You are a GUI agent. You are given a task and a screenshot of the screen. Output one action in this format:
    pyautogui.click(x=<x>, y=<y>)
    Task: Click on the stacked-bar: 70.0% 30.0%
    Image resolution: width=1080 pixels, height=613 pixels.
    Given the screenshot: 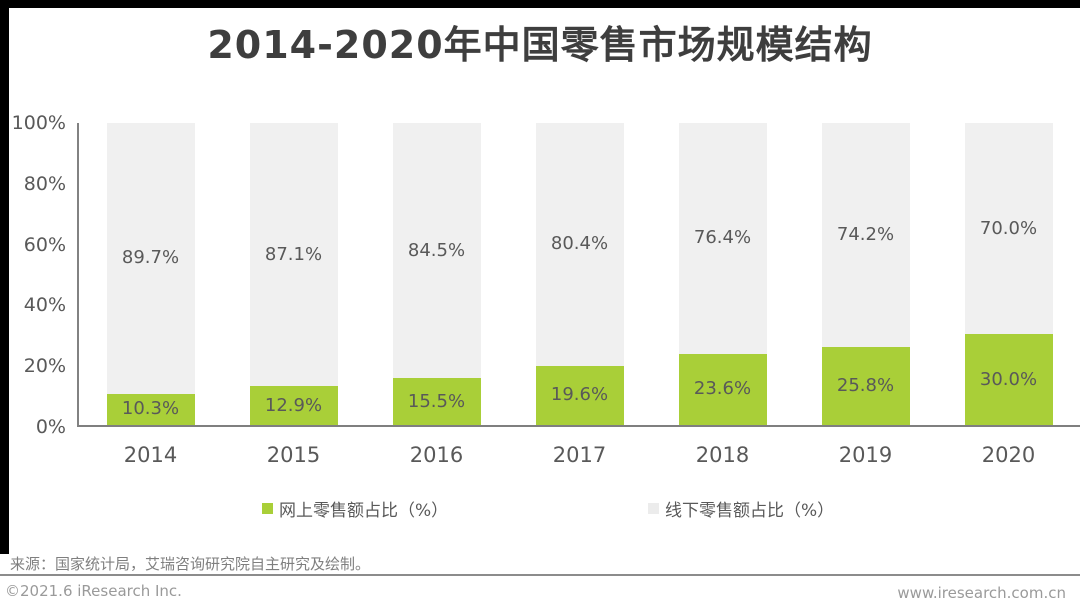 What is the action you would take?
    pyautogui.click(x=1008, y=274)
    